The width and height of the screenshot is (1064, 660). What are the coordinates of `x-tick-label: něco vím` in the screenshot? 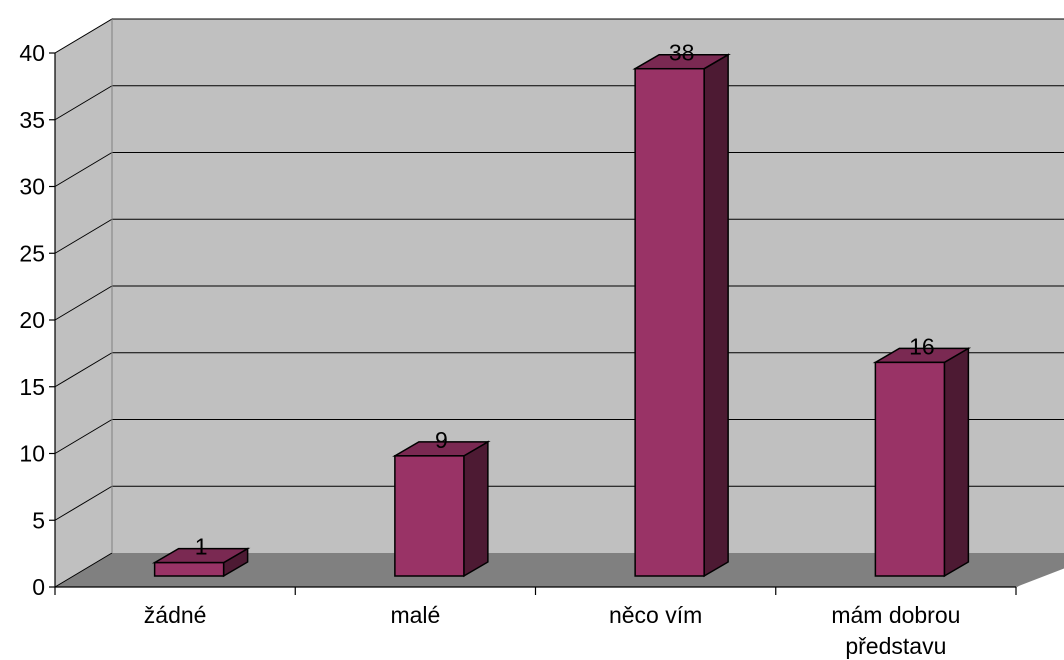 It's located at (655, 615).